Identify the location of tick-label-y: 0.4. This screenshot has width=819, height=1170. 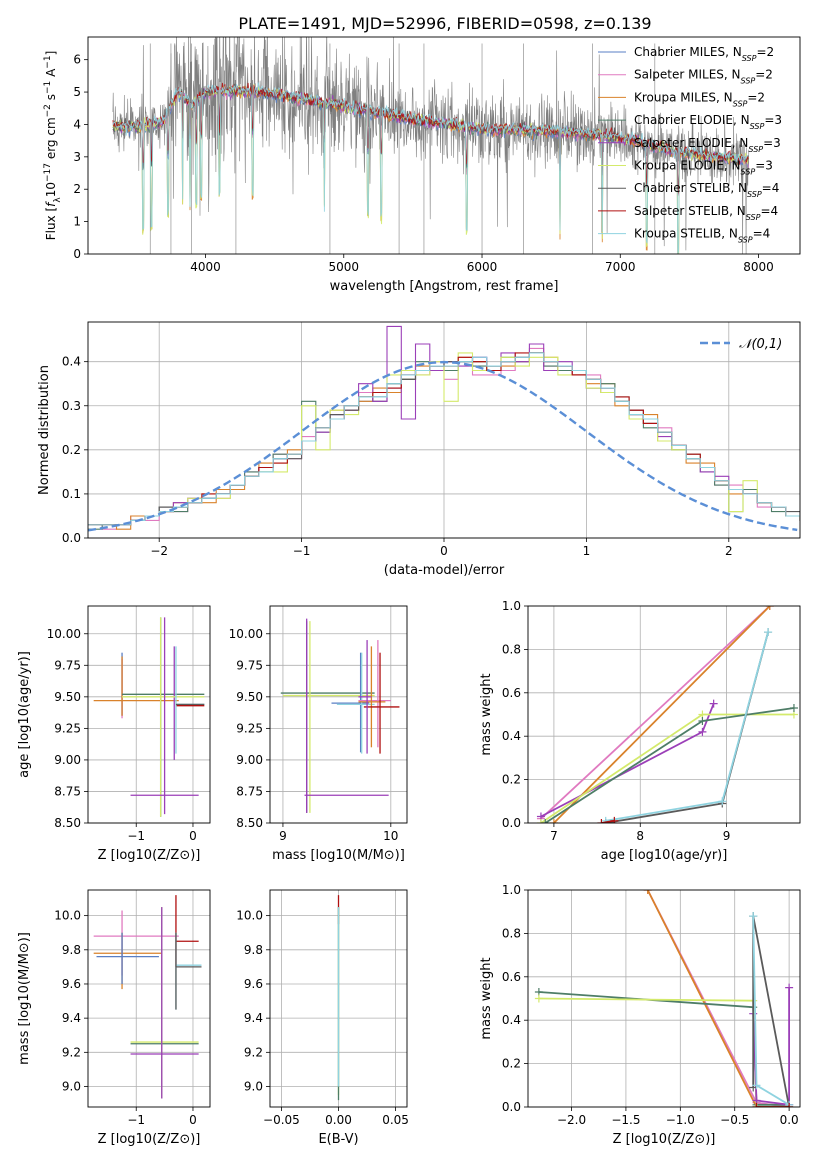
(511, 736).